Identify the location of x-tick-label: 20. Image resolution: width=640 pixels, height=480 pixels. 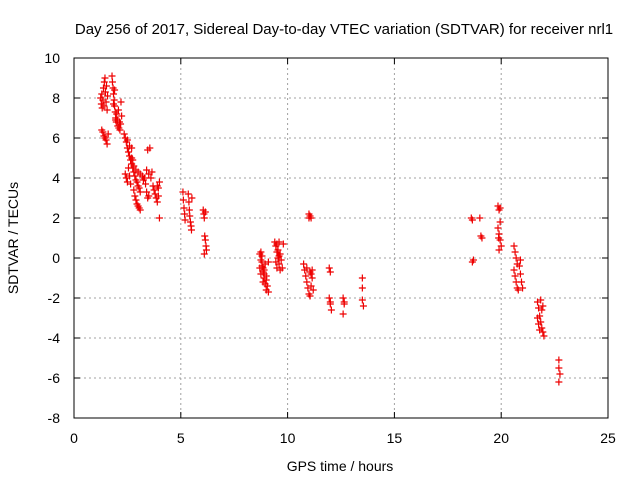
(501, 438).